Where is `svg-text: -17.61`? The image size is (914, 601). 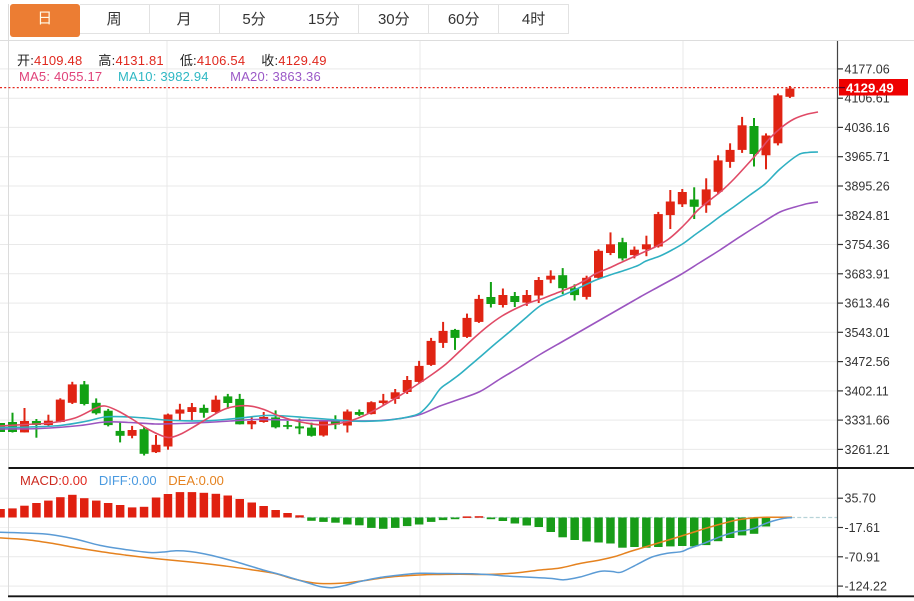
svg-text: -17.61 is located at coordinates (862, 528).